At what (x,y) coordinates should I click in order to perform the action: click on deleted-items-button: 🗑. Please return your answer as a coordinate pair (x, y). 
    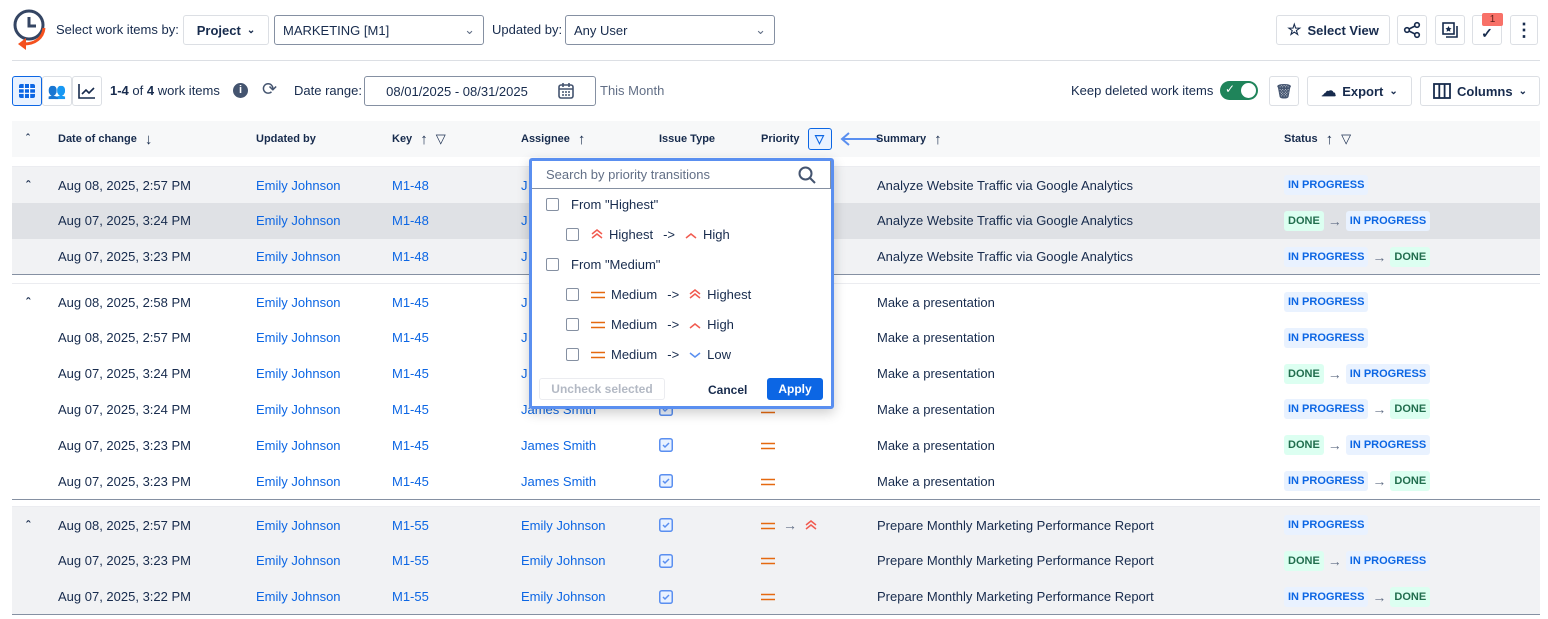
    Looking at the image, I should click on (1284, 91).